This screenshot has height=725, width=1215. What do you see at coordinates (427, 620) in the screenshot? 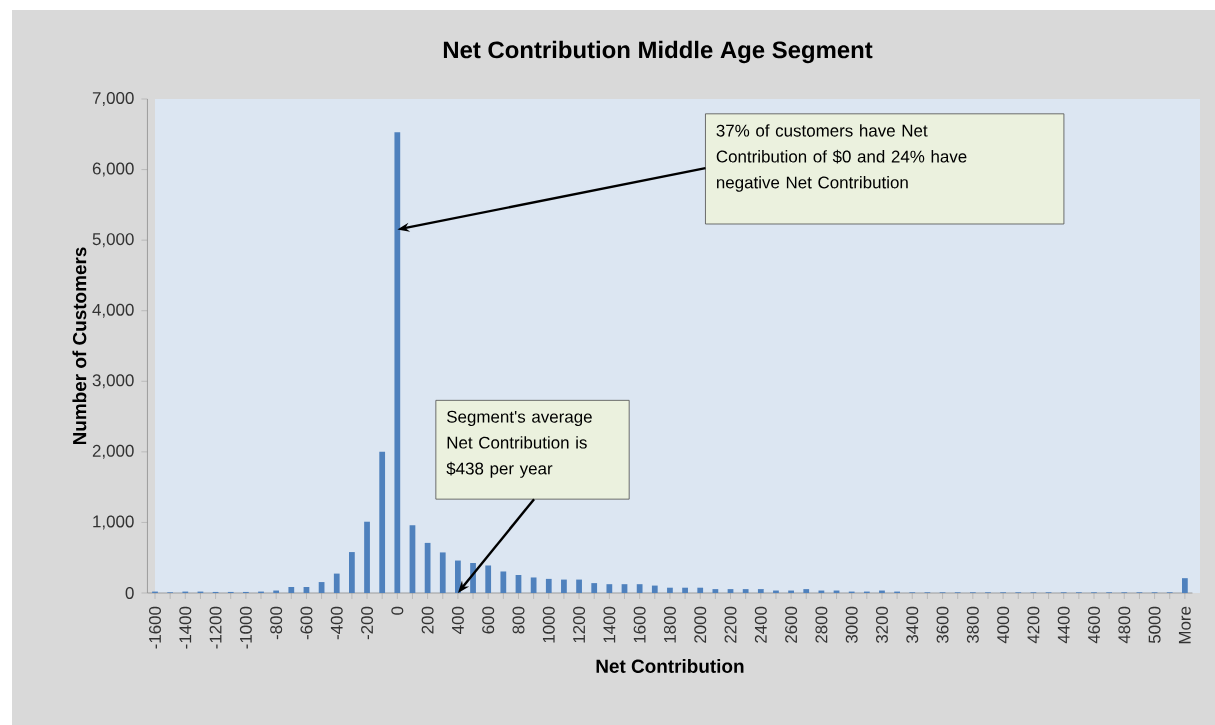
I see `x-tick-label: 200` at bounding box center [427, 620].